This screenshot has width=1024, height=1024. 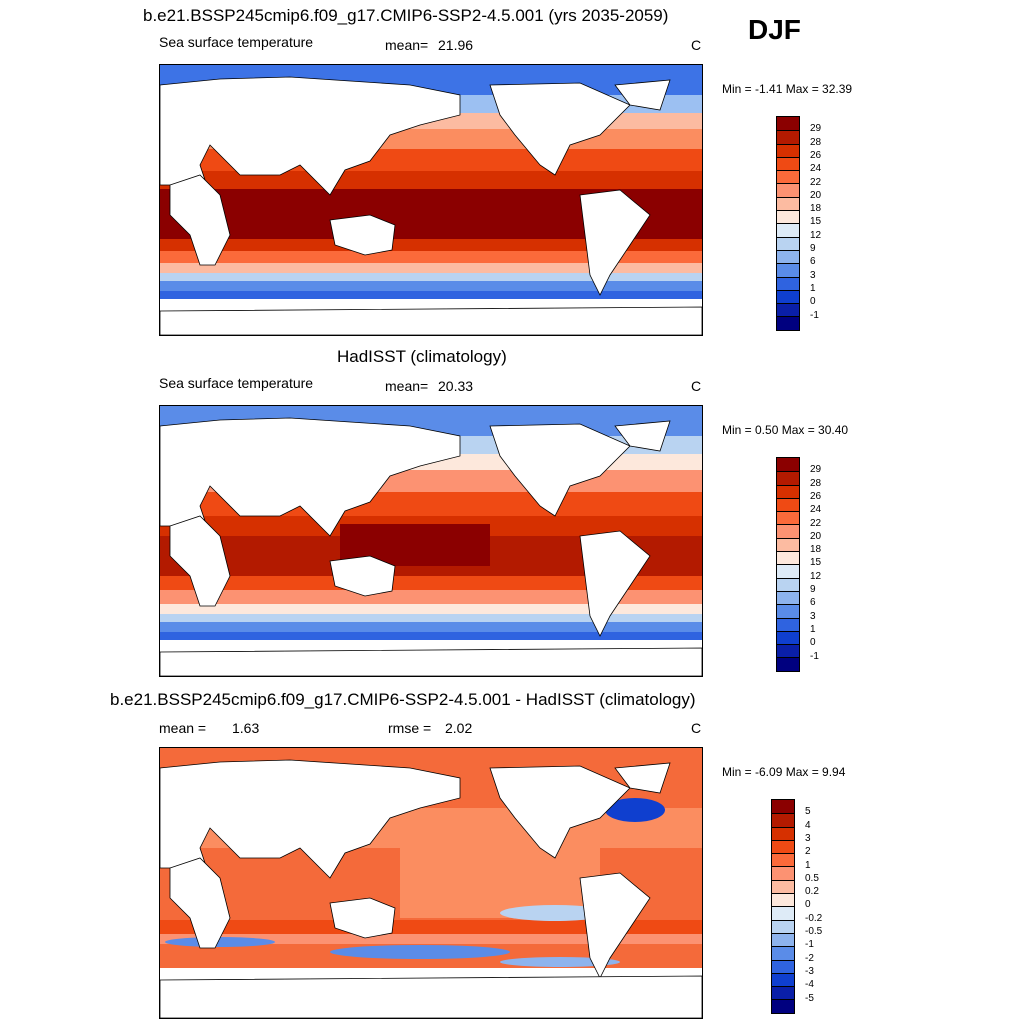 What do you see at coordinates (813, 603) in the screenshot?
I see `colorbar-tick-label: 6` at bounding box center [813, 603].